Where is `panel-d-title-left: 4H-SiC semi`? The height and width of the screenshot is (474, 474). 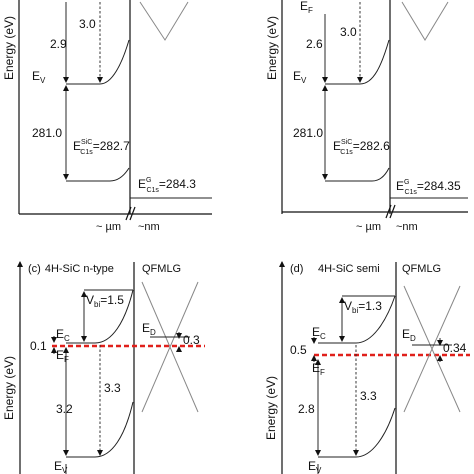 panel-d-title-left: 4H-SiC semi is located at coordinates (349, 269).